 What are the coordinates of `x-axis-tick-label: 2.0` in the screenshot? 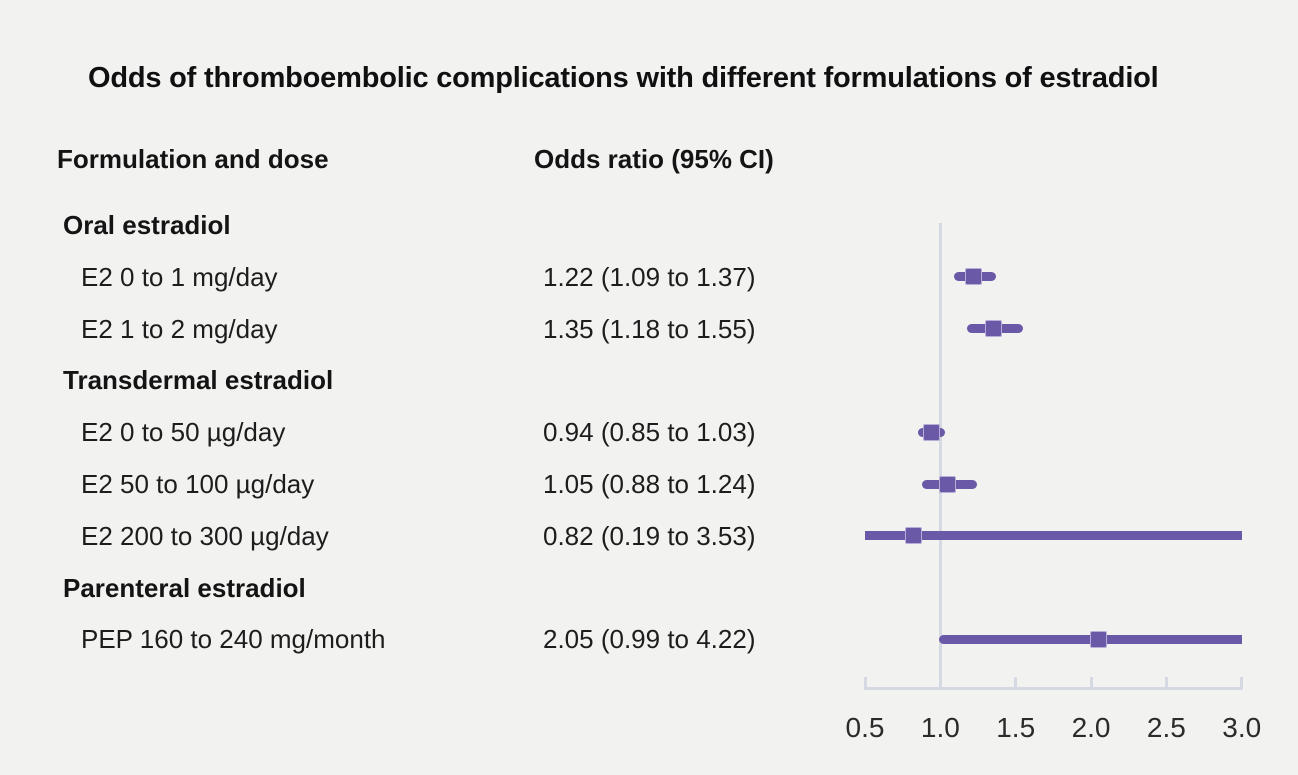 It's located at (1091, 727).